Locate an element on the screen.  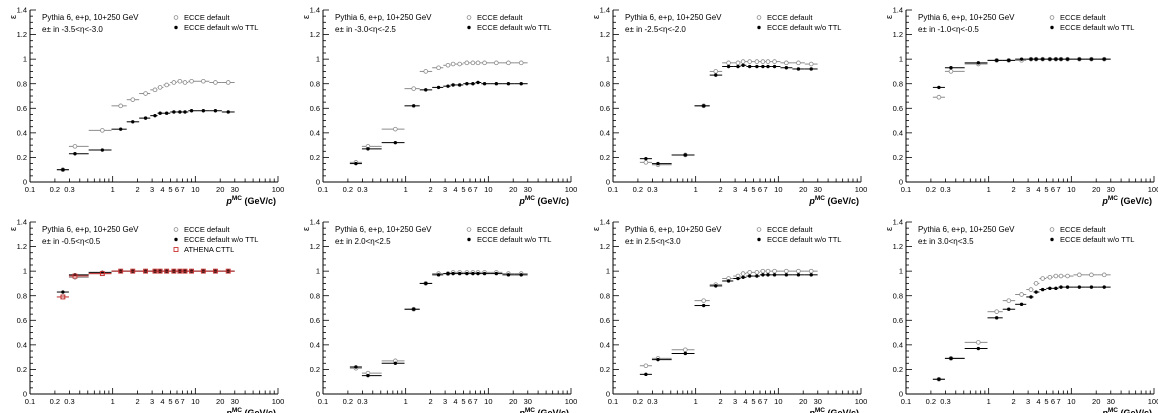
chart-subtitle: e± in 2.0<η<2.5 is located at coordinates (363, 241).